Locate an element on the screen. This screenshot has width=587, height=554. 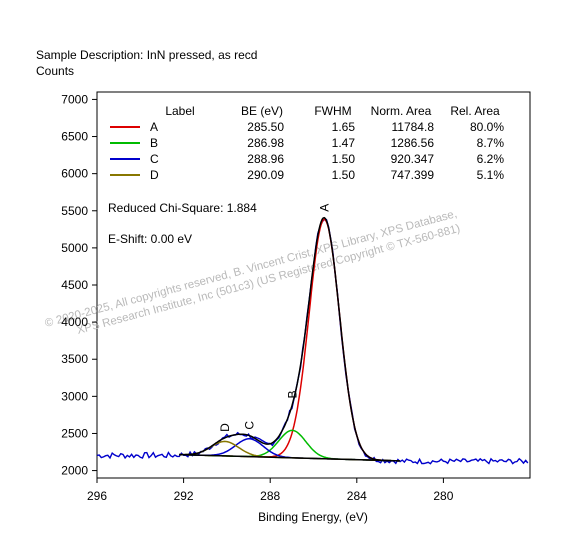
table-header-label: Label is located at coordinates (179, 111).